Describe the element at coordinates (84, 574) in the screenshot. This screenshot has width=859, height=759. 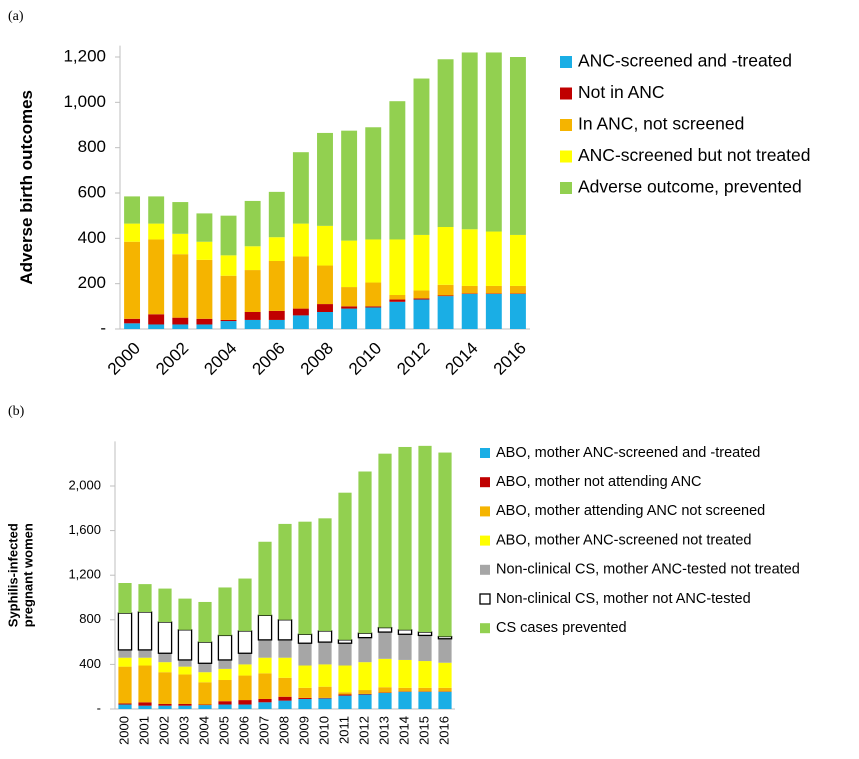
I see `y-tick-label: 1,200` at that location.